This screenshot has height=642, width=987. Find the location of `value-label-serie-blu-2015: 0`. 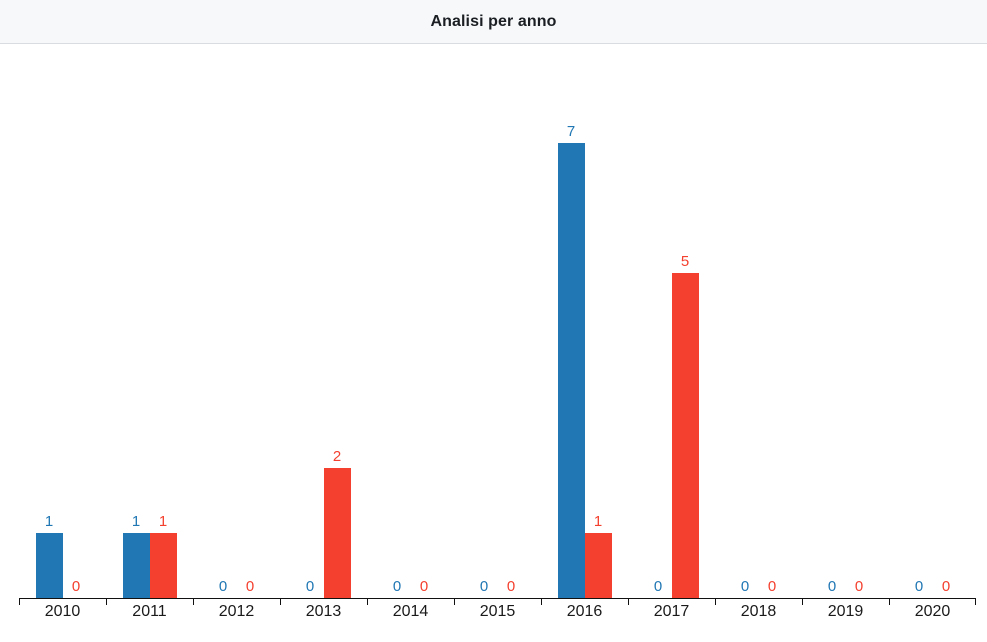

value-label-serie-blu-2015: 0 is located at coordinates (484, 586).